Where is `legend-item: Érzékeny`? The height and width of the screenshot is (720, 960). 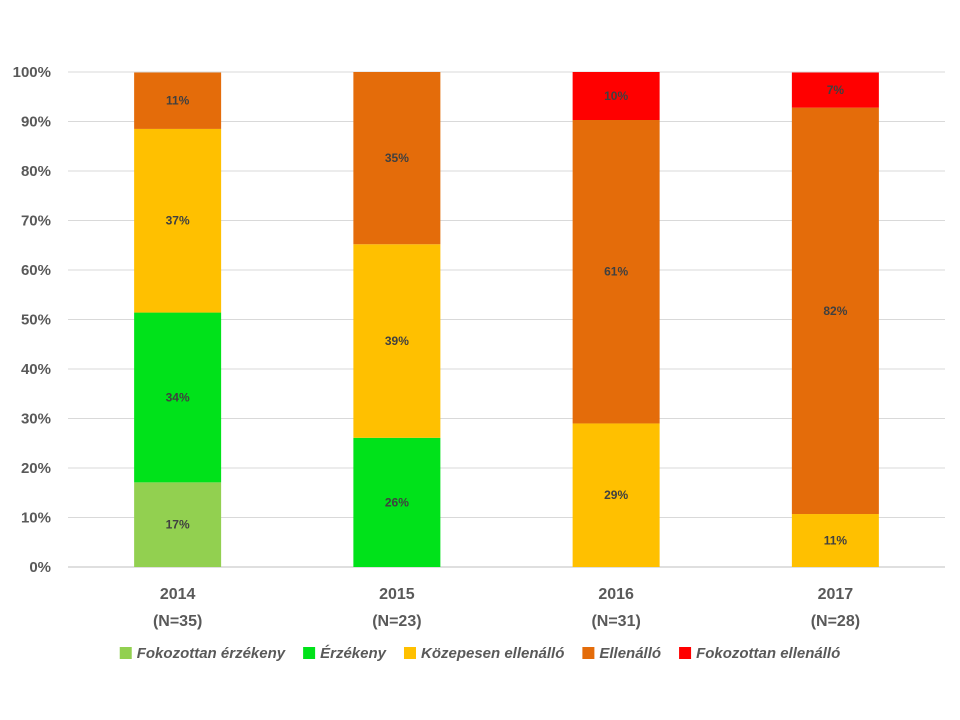 legend-item: Érzékeny is located at coordinates (345, 653).